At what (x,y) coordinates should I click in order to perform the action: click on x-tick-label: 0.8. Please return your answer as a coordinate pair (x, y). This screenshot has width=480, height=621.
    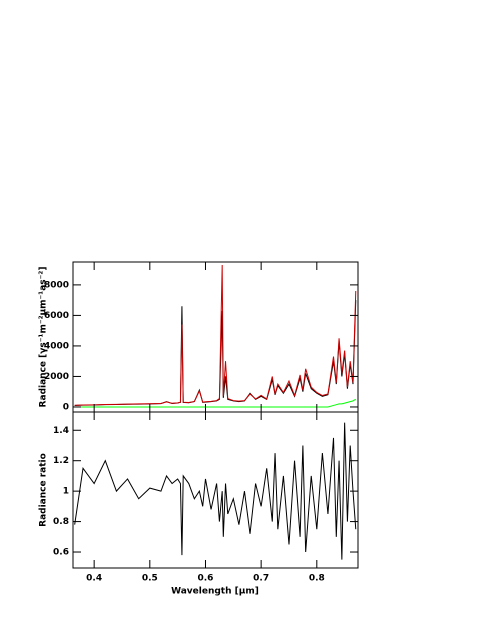
    Looking at the image, I should click on (317, 579).